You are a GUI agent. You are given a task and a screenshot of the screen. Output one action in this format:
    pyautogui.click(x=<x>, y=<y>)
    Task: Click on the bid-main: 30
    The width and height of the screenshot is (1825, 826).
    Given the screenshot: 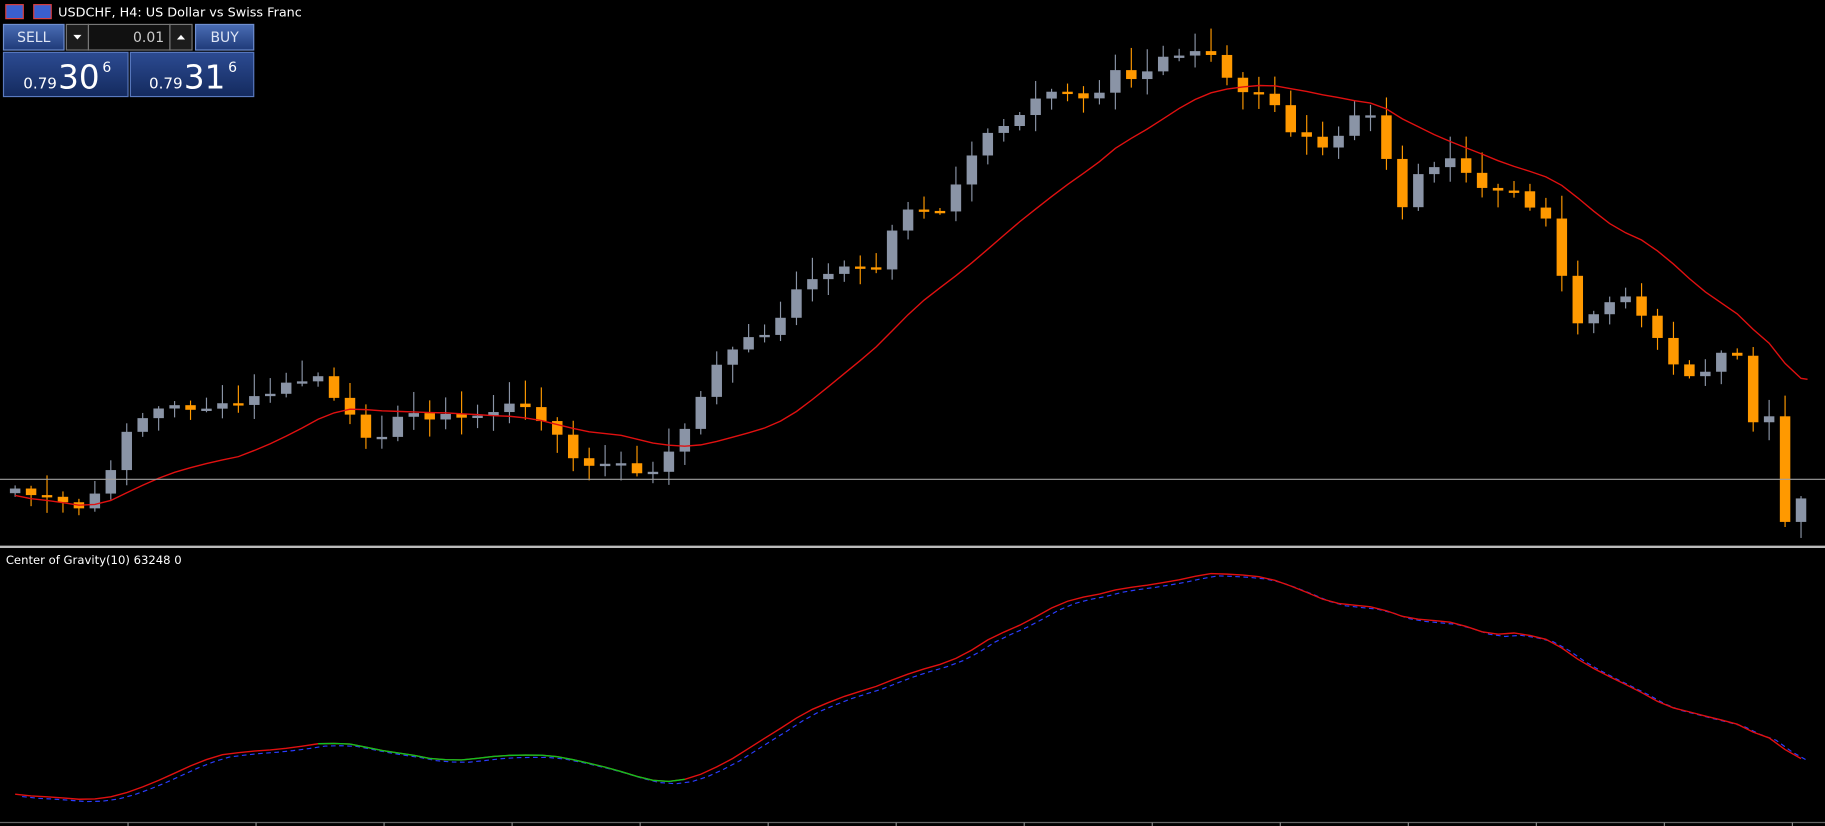 What is the action you would take?
    pyautogui.click(x=78, y=77)
    